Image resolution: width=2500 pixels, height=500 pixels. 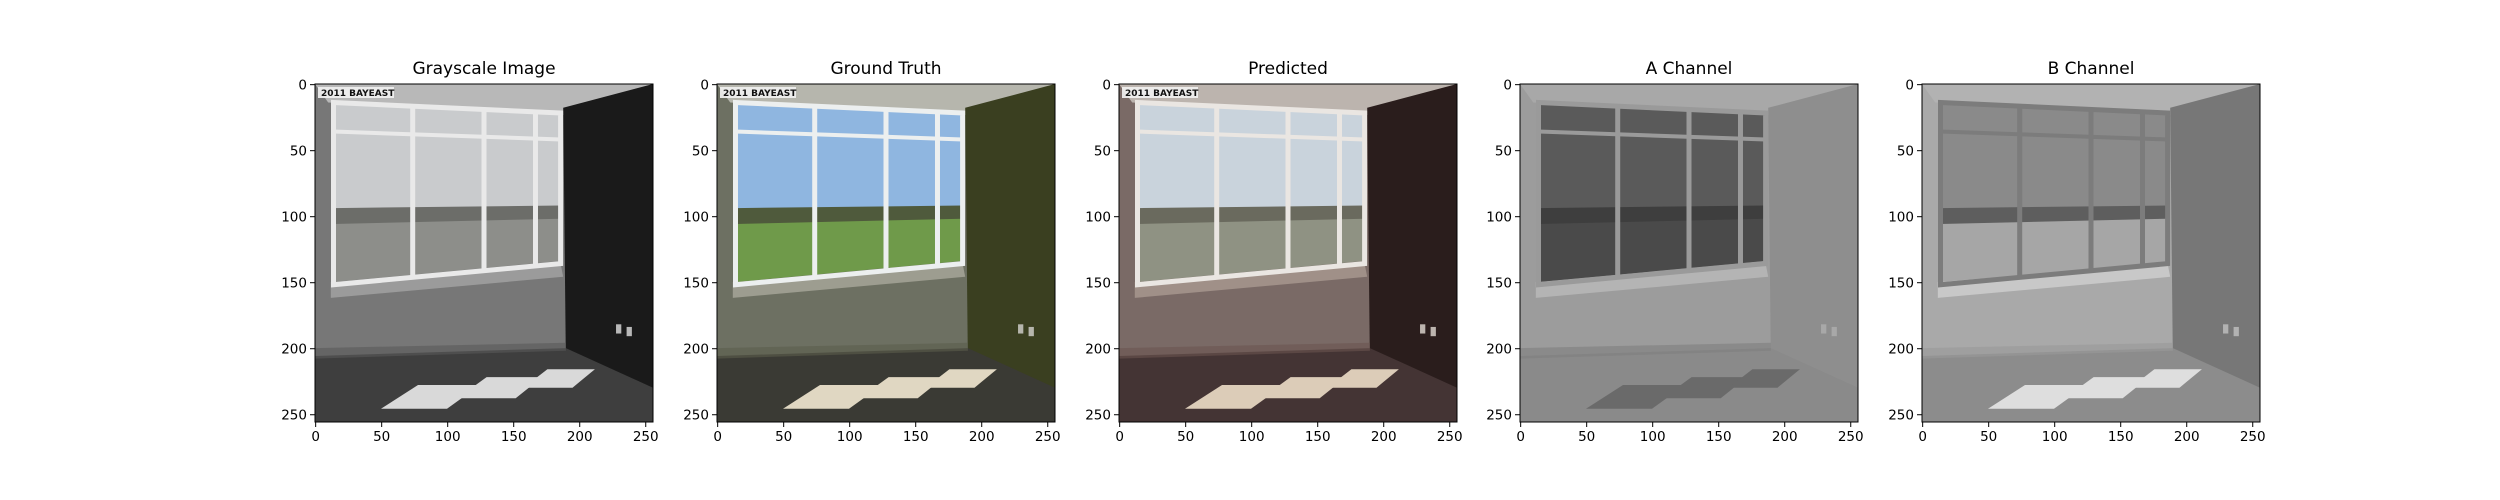 What do you see at coordinates (2091, 69) in the screenshot?
I see `panel-title: B Channel` at bounding box center [2091, 69].